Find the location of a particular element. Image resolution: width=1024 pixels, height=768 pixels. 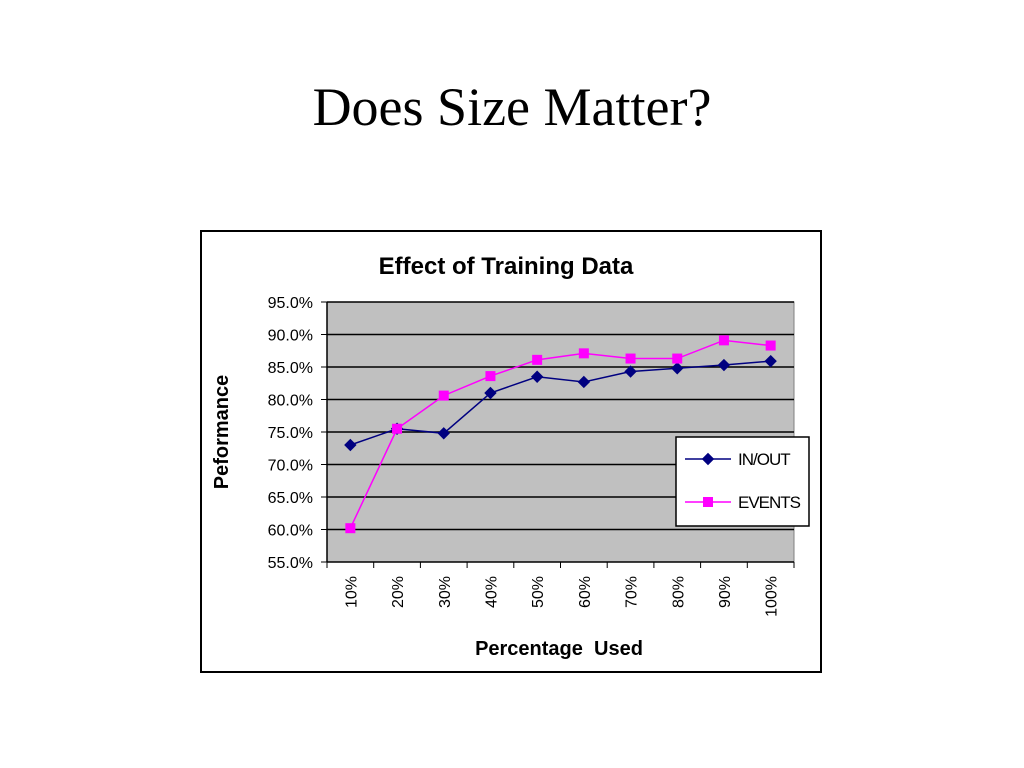

y-tick-label: 75.0% is located at coordinates (290, 433).